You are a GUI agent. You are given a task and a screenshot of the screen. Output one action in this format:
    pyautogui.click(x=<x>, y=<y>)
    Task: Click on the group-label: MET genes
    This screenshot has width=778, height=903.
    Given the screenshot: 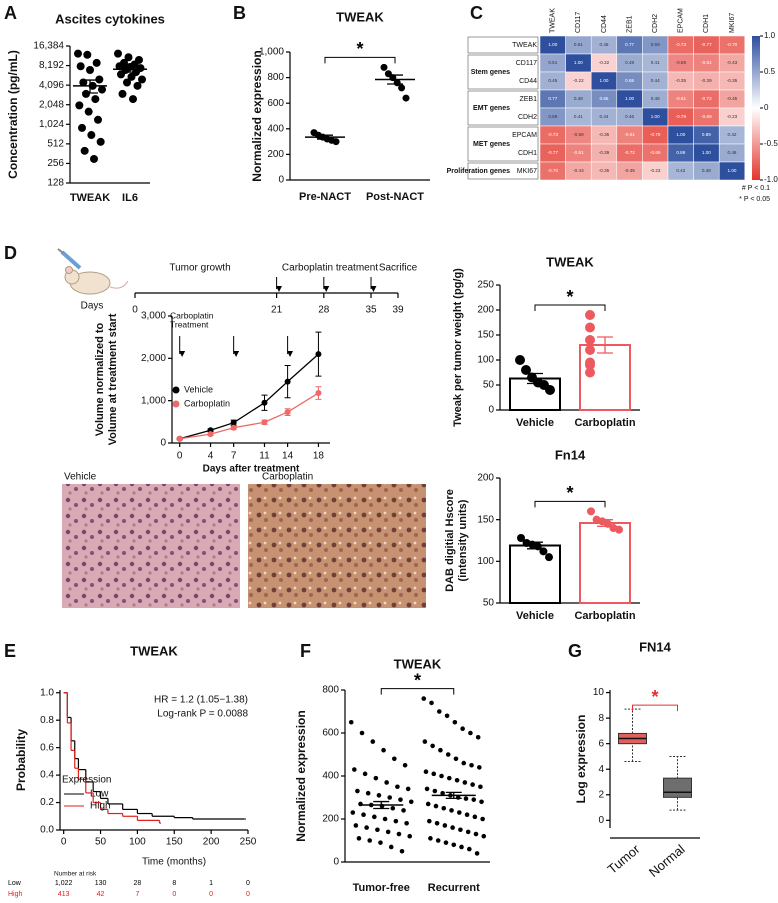 What is the action you would take?
    pyautogui.click(x=491, y=144)
    